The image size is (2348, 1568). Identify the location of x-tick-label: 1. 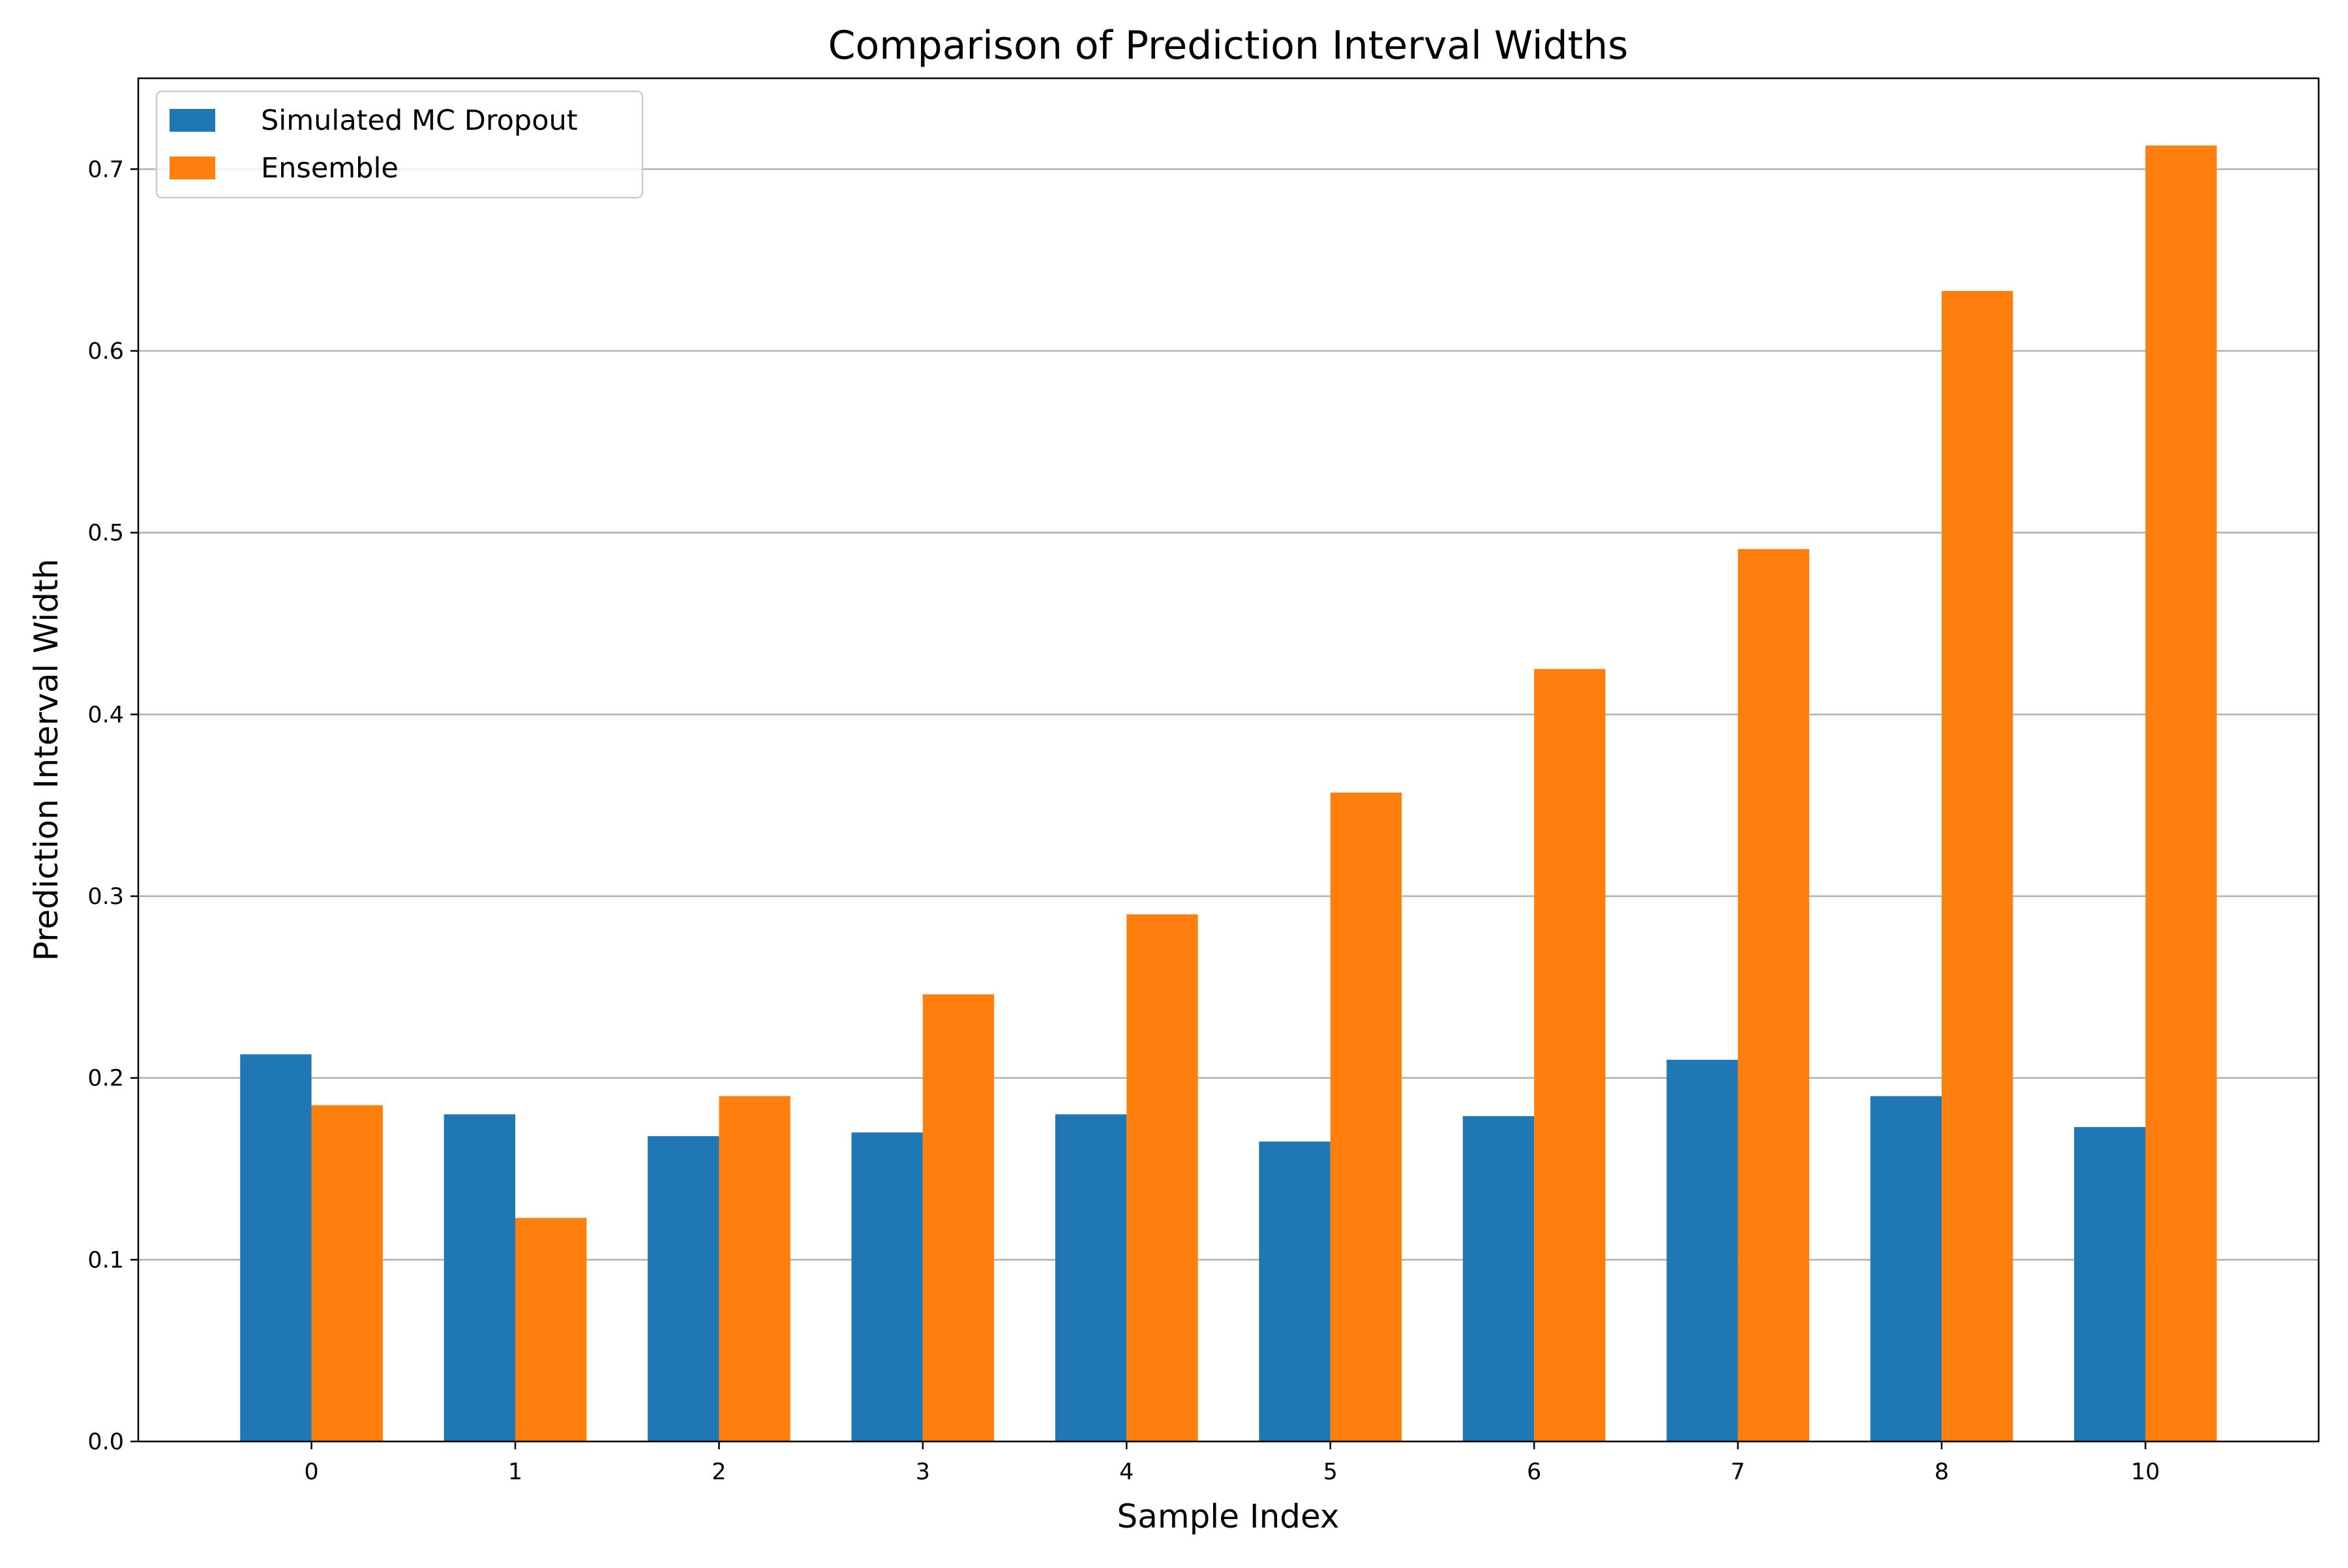
(515, 1472).